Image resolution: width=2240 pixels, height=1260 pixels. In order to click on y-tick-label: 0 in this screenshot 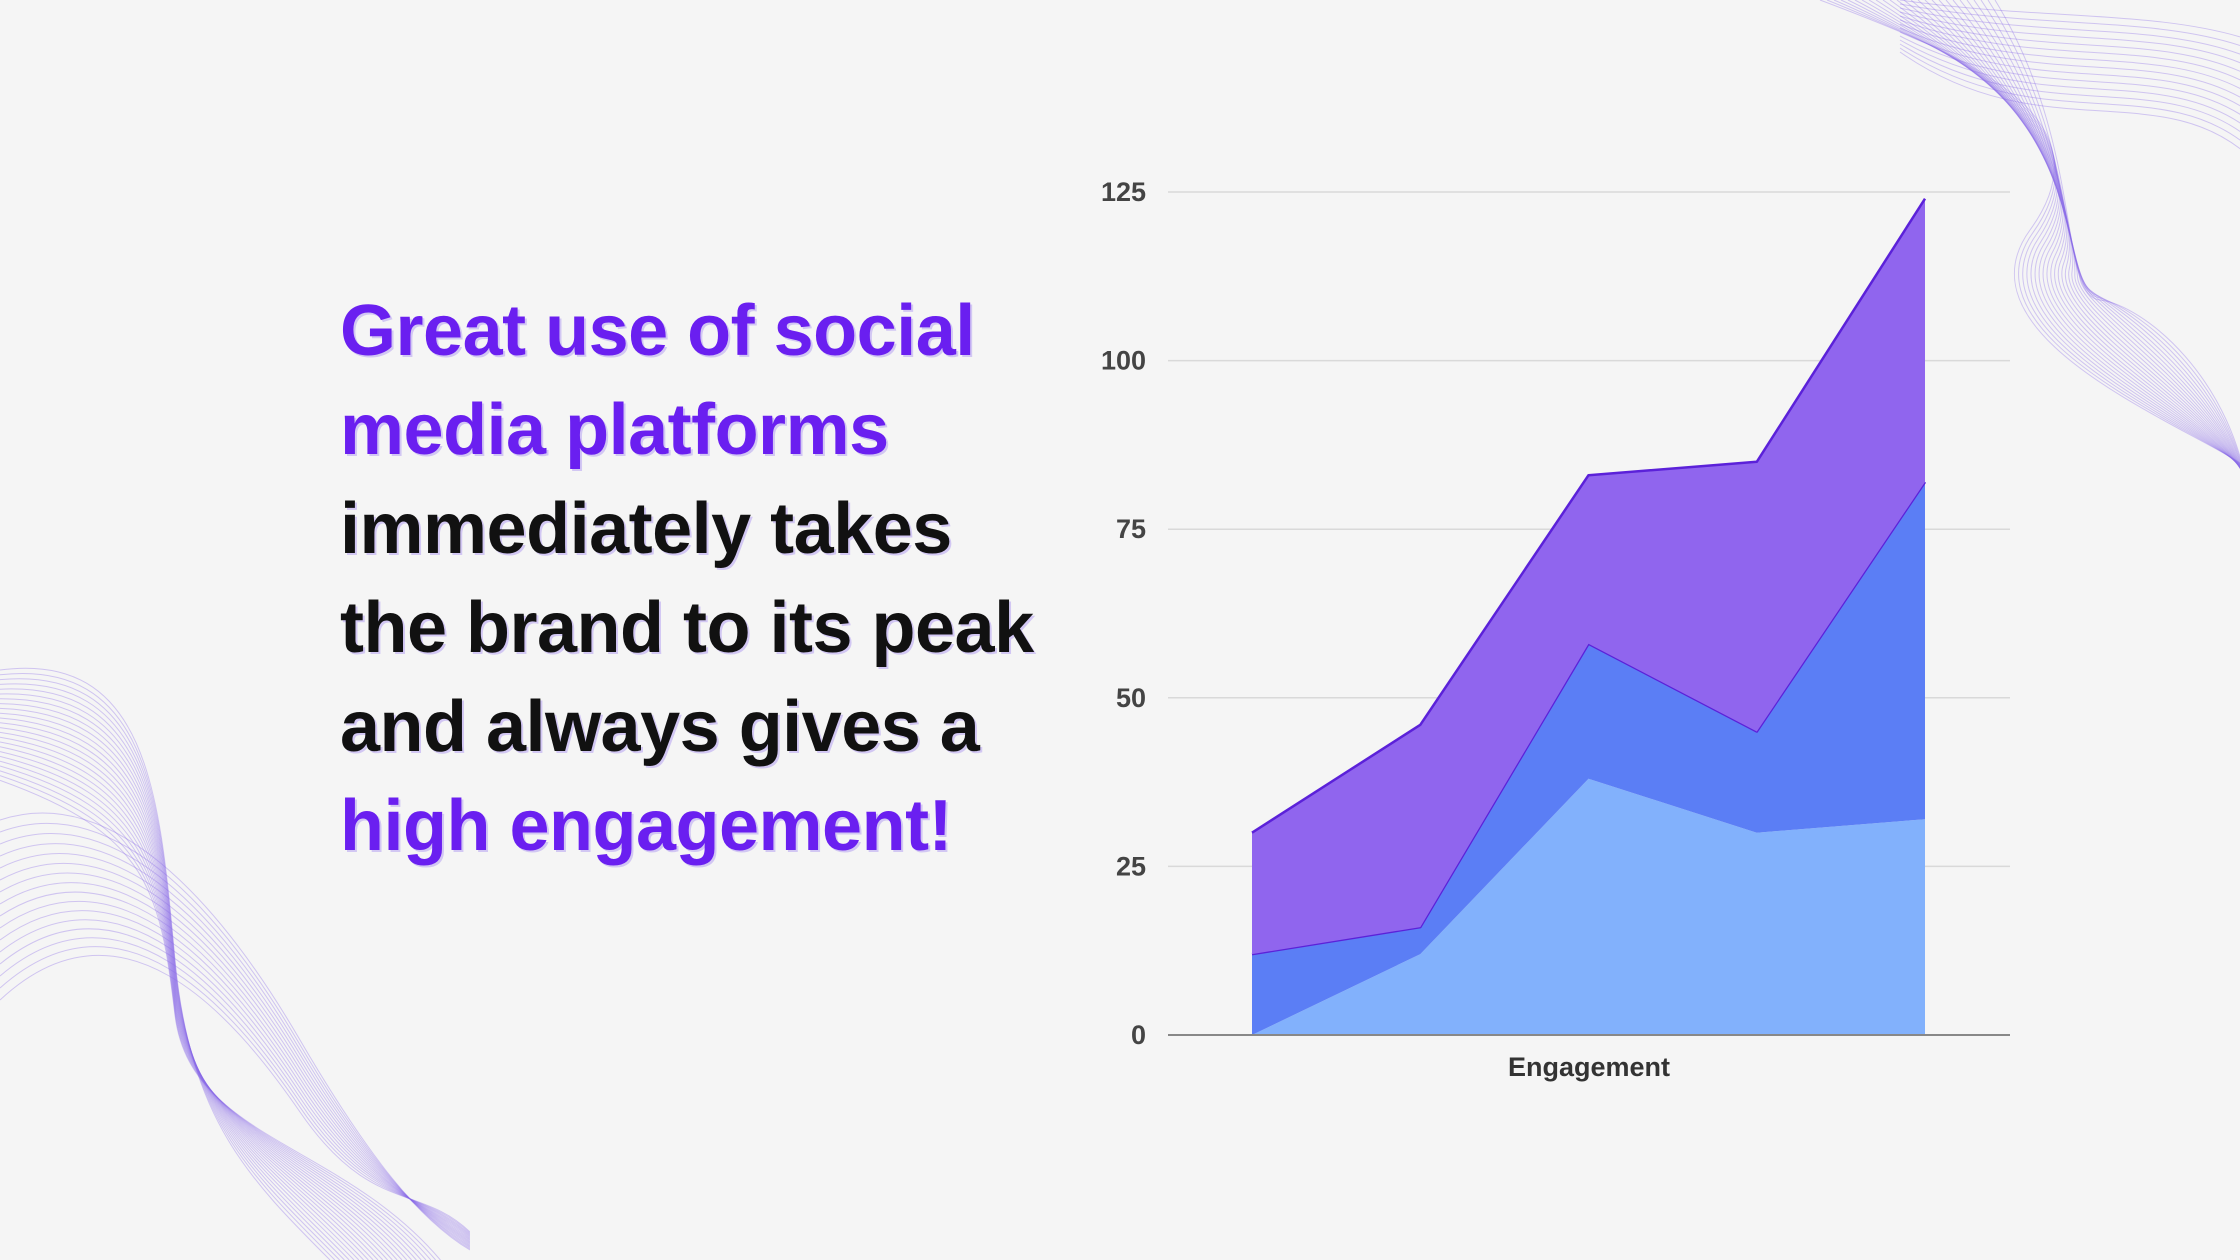, I will do `click(1138, 1035)`.